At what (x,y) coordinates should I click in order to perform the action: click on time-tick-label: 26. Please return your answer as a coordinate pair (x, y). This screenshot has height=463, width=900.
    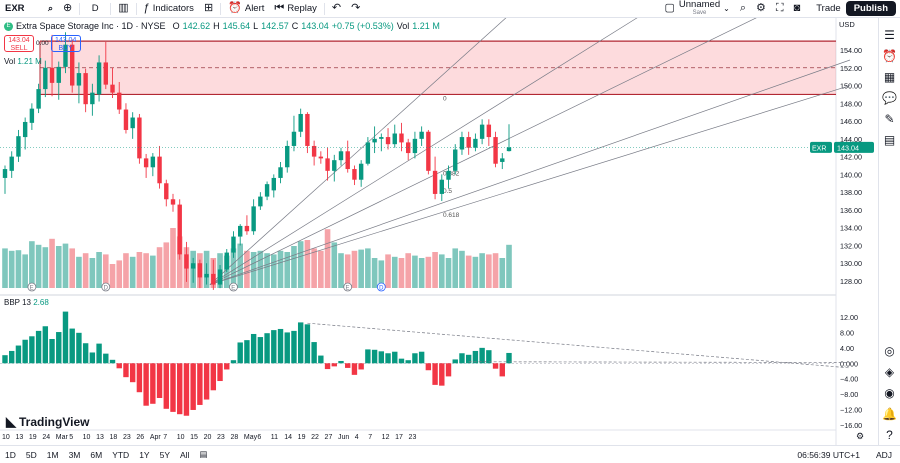
    Looking at the image, I should click on (140, 437).